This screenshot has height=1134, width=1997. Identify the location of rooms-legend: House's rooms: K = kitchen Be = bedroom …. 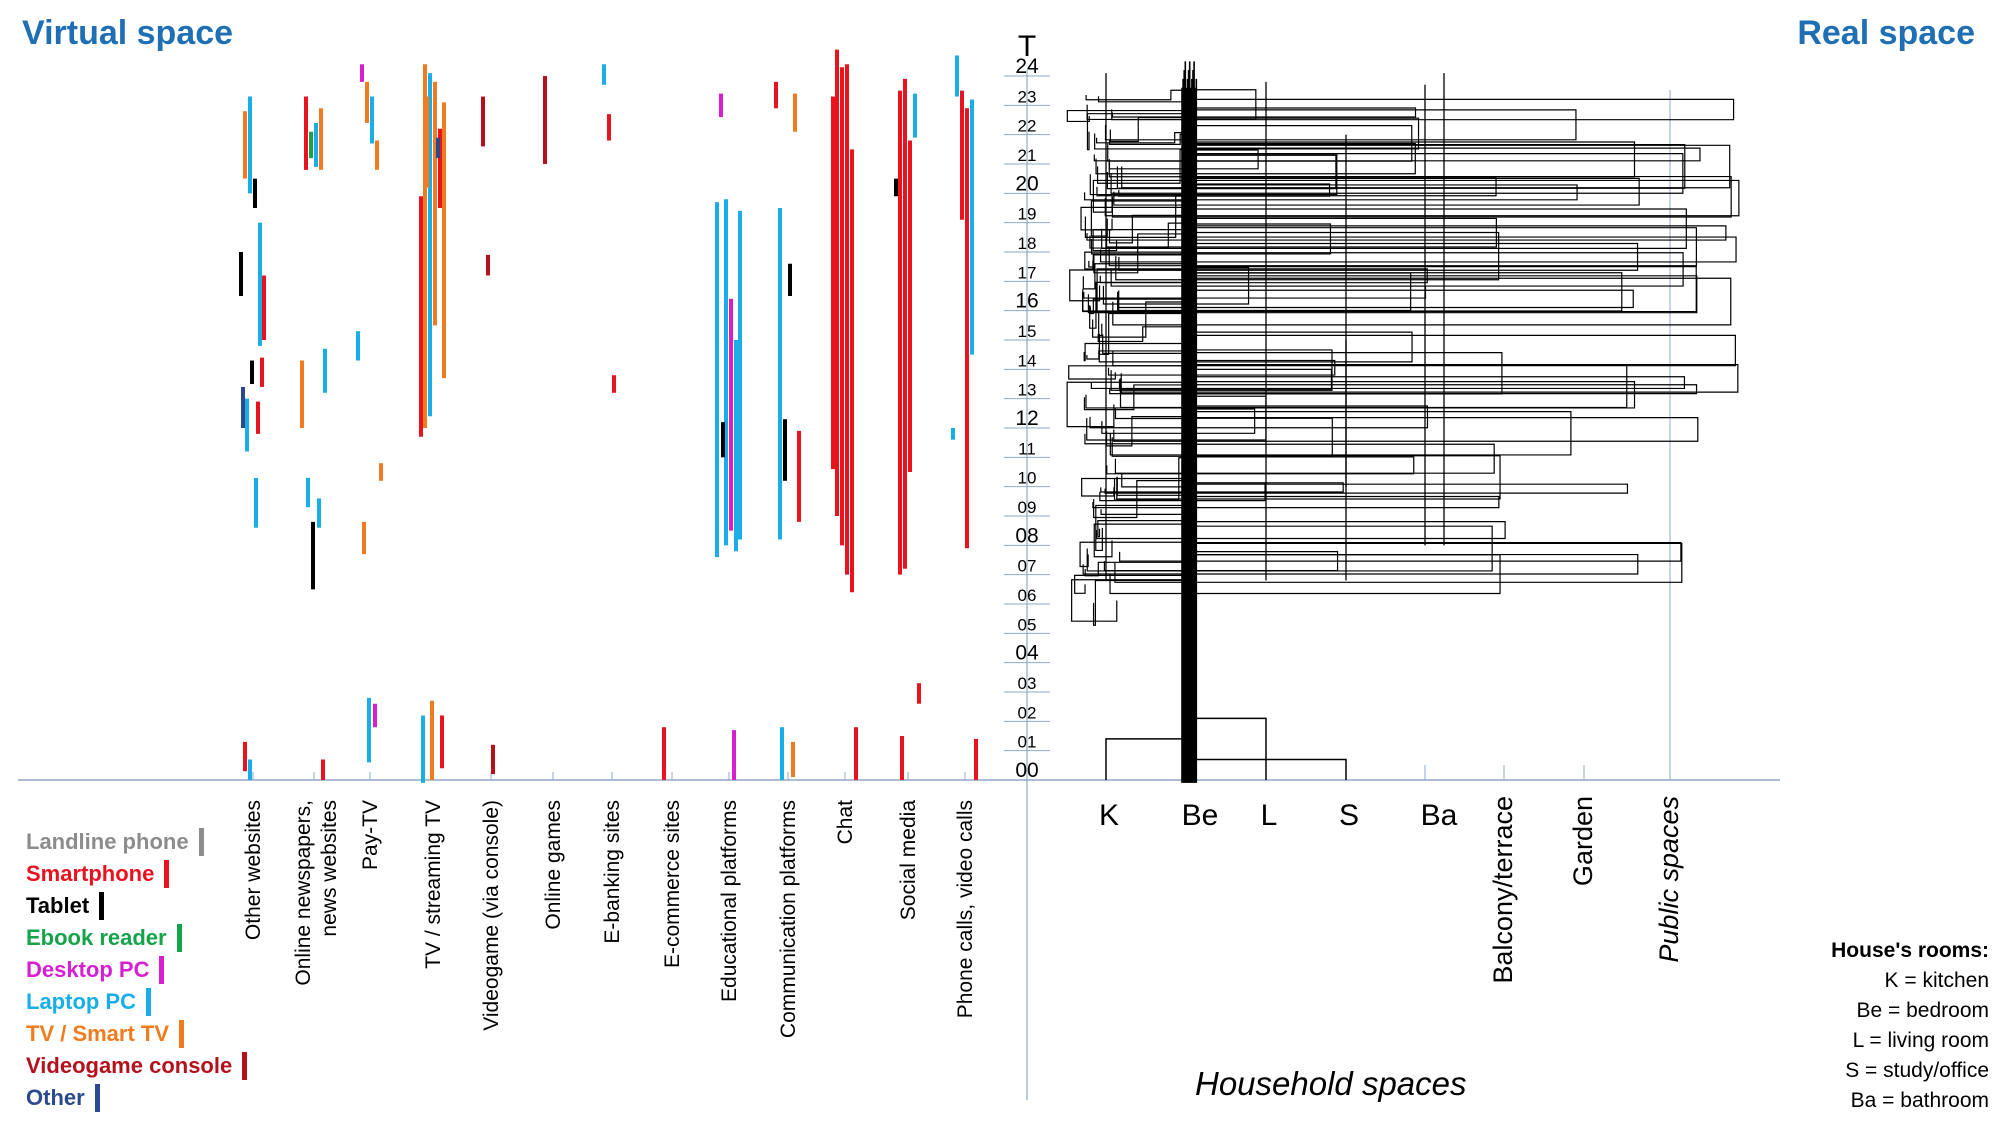
(1910, 1026).